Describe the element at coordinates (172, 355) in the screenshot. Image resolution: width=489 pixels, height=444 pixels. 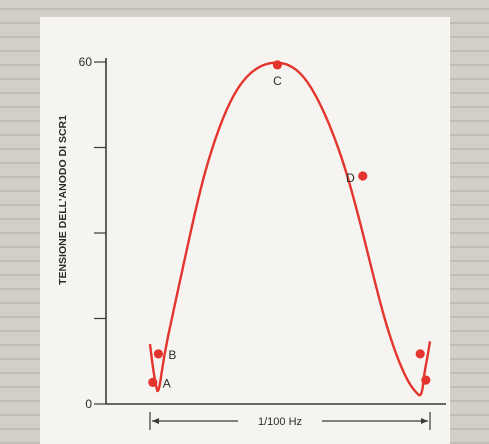
I see `point-label-B: B` at that location.